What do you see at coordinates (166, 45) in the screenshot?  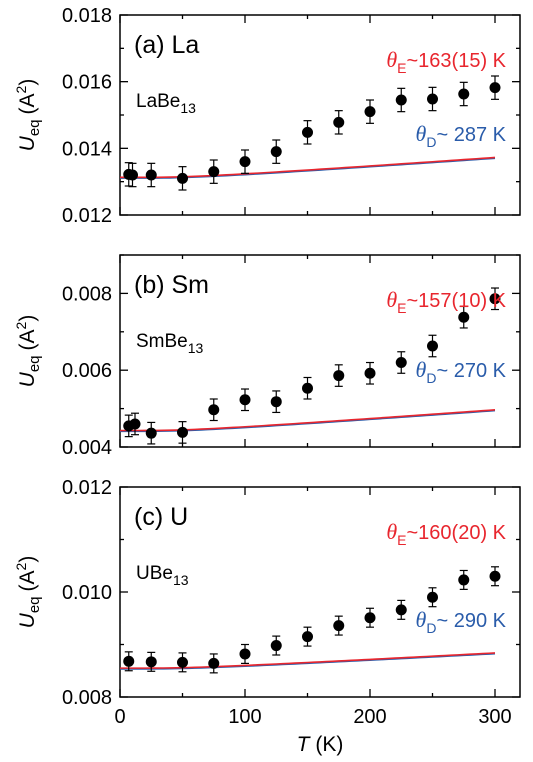 I see `panel-label: (a) La` at bounding box center [166, 45].